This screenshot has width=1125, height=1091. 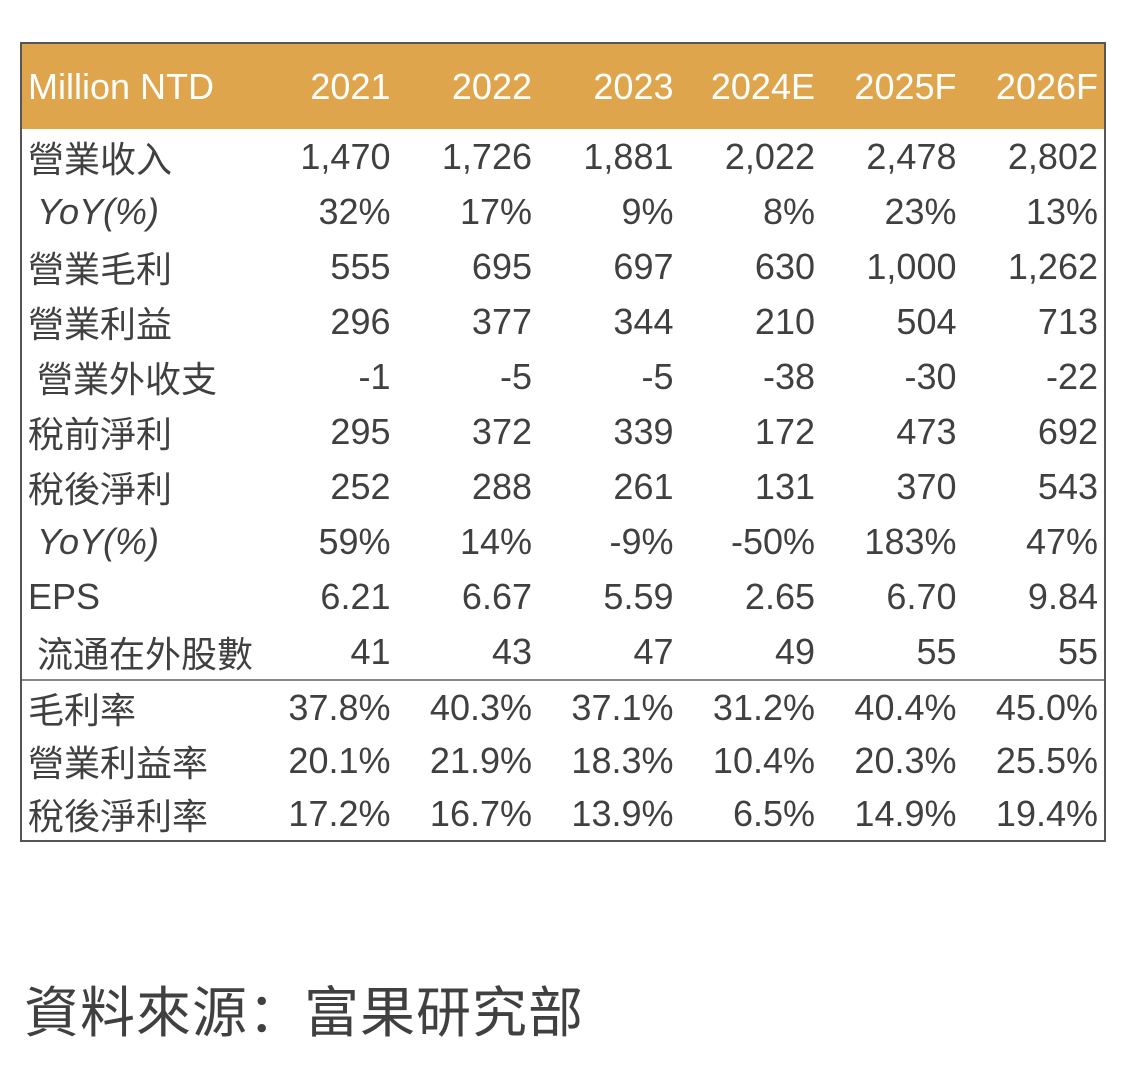 I want to click on cell-value: 288, so click(x=501, y=486).